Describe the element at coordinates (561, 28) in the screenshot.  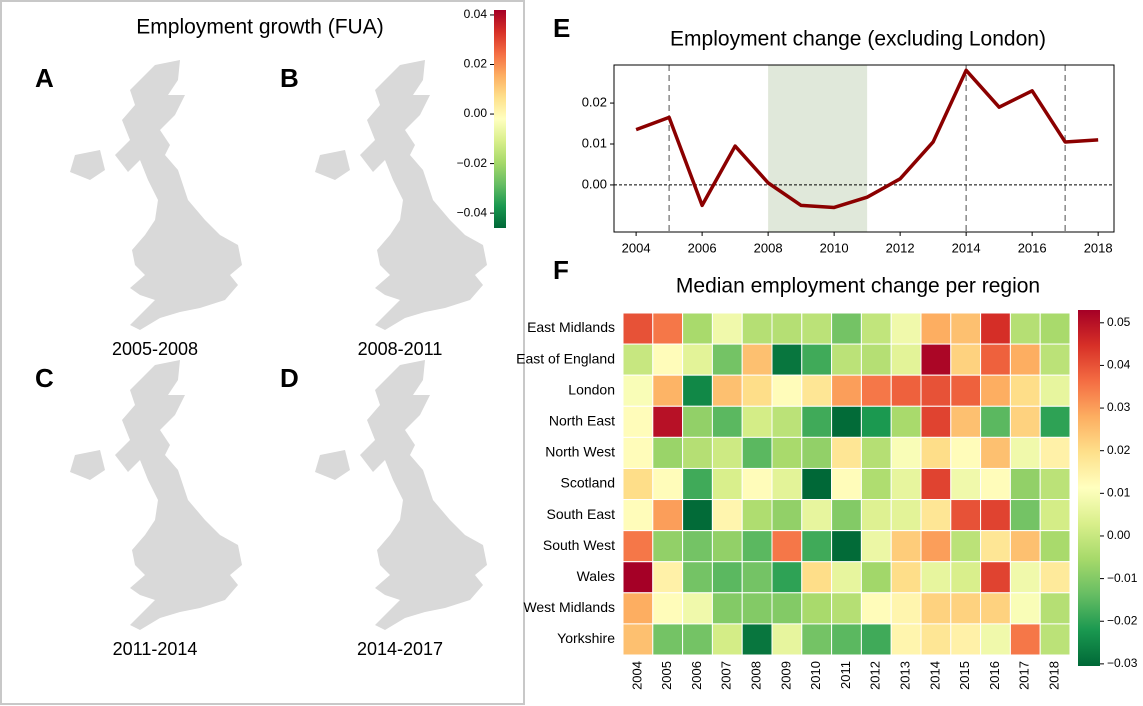
I see `panel-letter: E` at that location.